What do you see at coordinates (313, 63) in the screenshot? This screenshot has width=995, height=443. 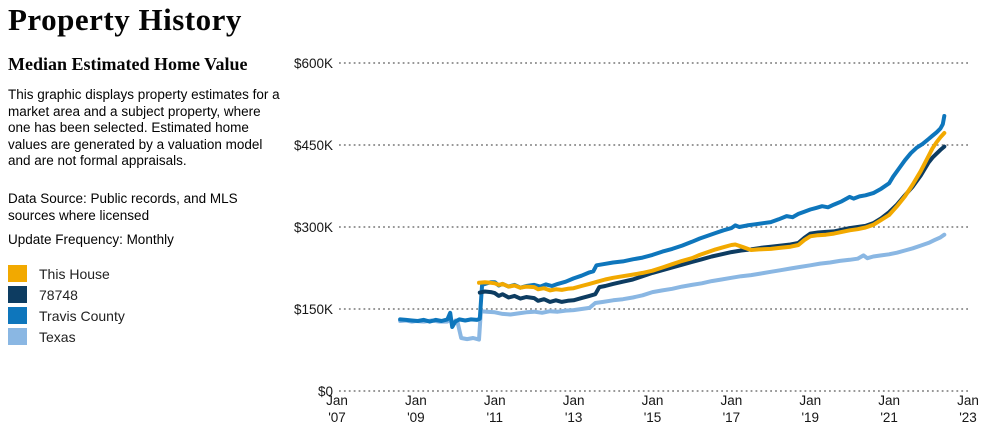 I see `y-axis-label: $600K` at bounding box center [313, 63].